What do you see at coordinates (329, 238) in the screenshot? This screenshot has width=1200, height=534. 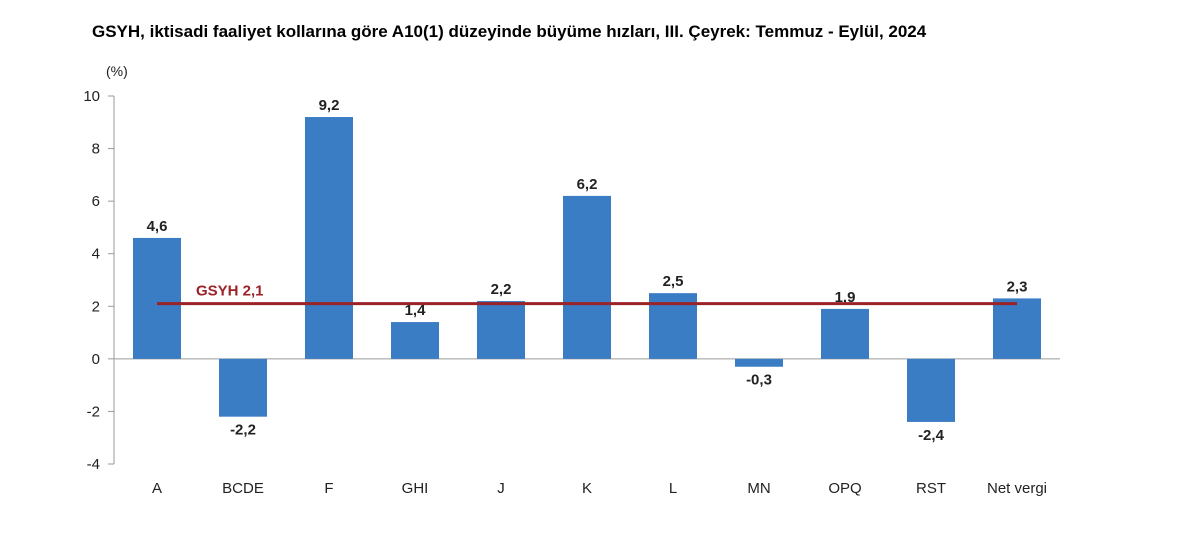 I see `bar-f` at bounding box center [329, 238].